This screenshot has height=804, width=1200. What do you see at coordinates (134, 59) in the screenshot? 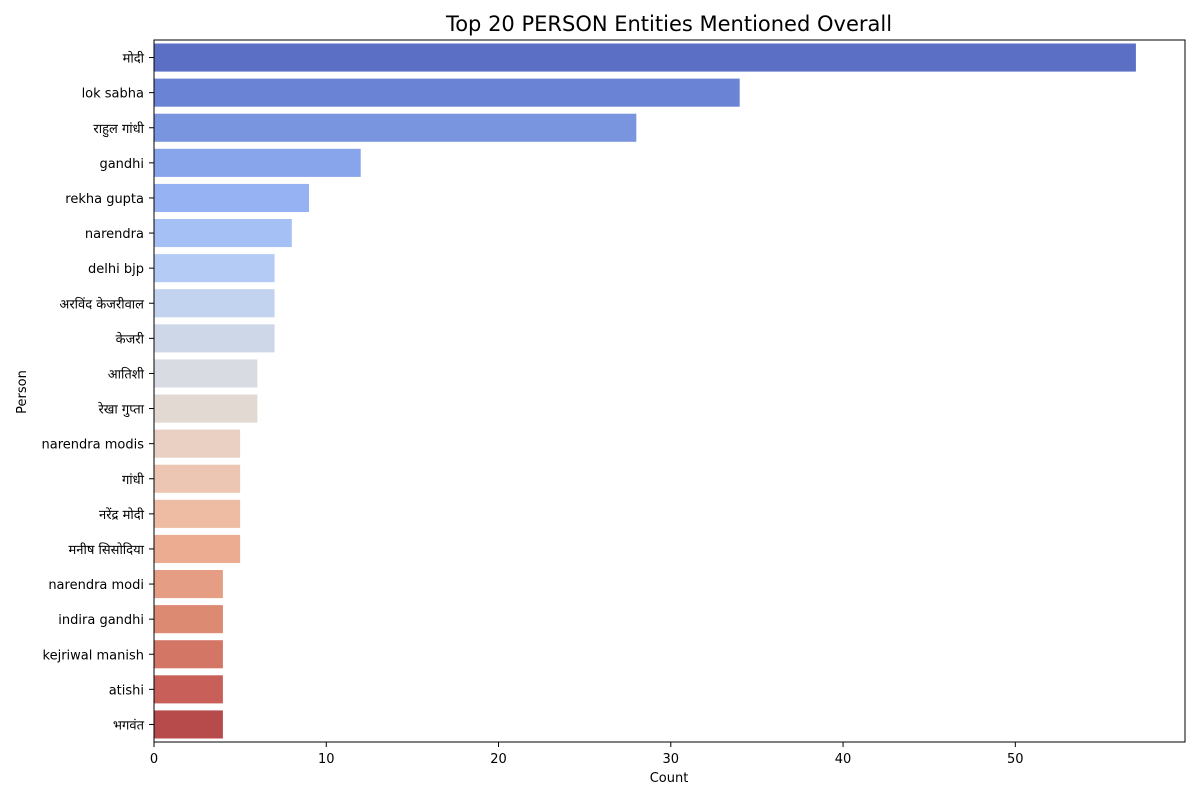
I see `y-tick-label: मोदी` at bounding box center [134, 59].